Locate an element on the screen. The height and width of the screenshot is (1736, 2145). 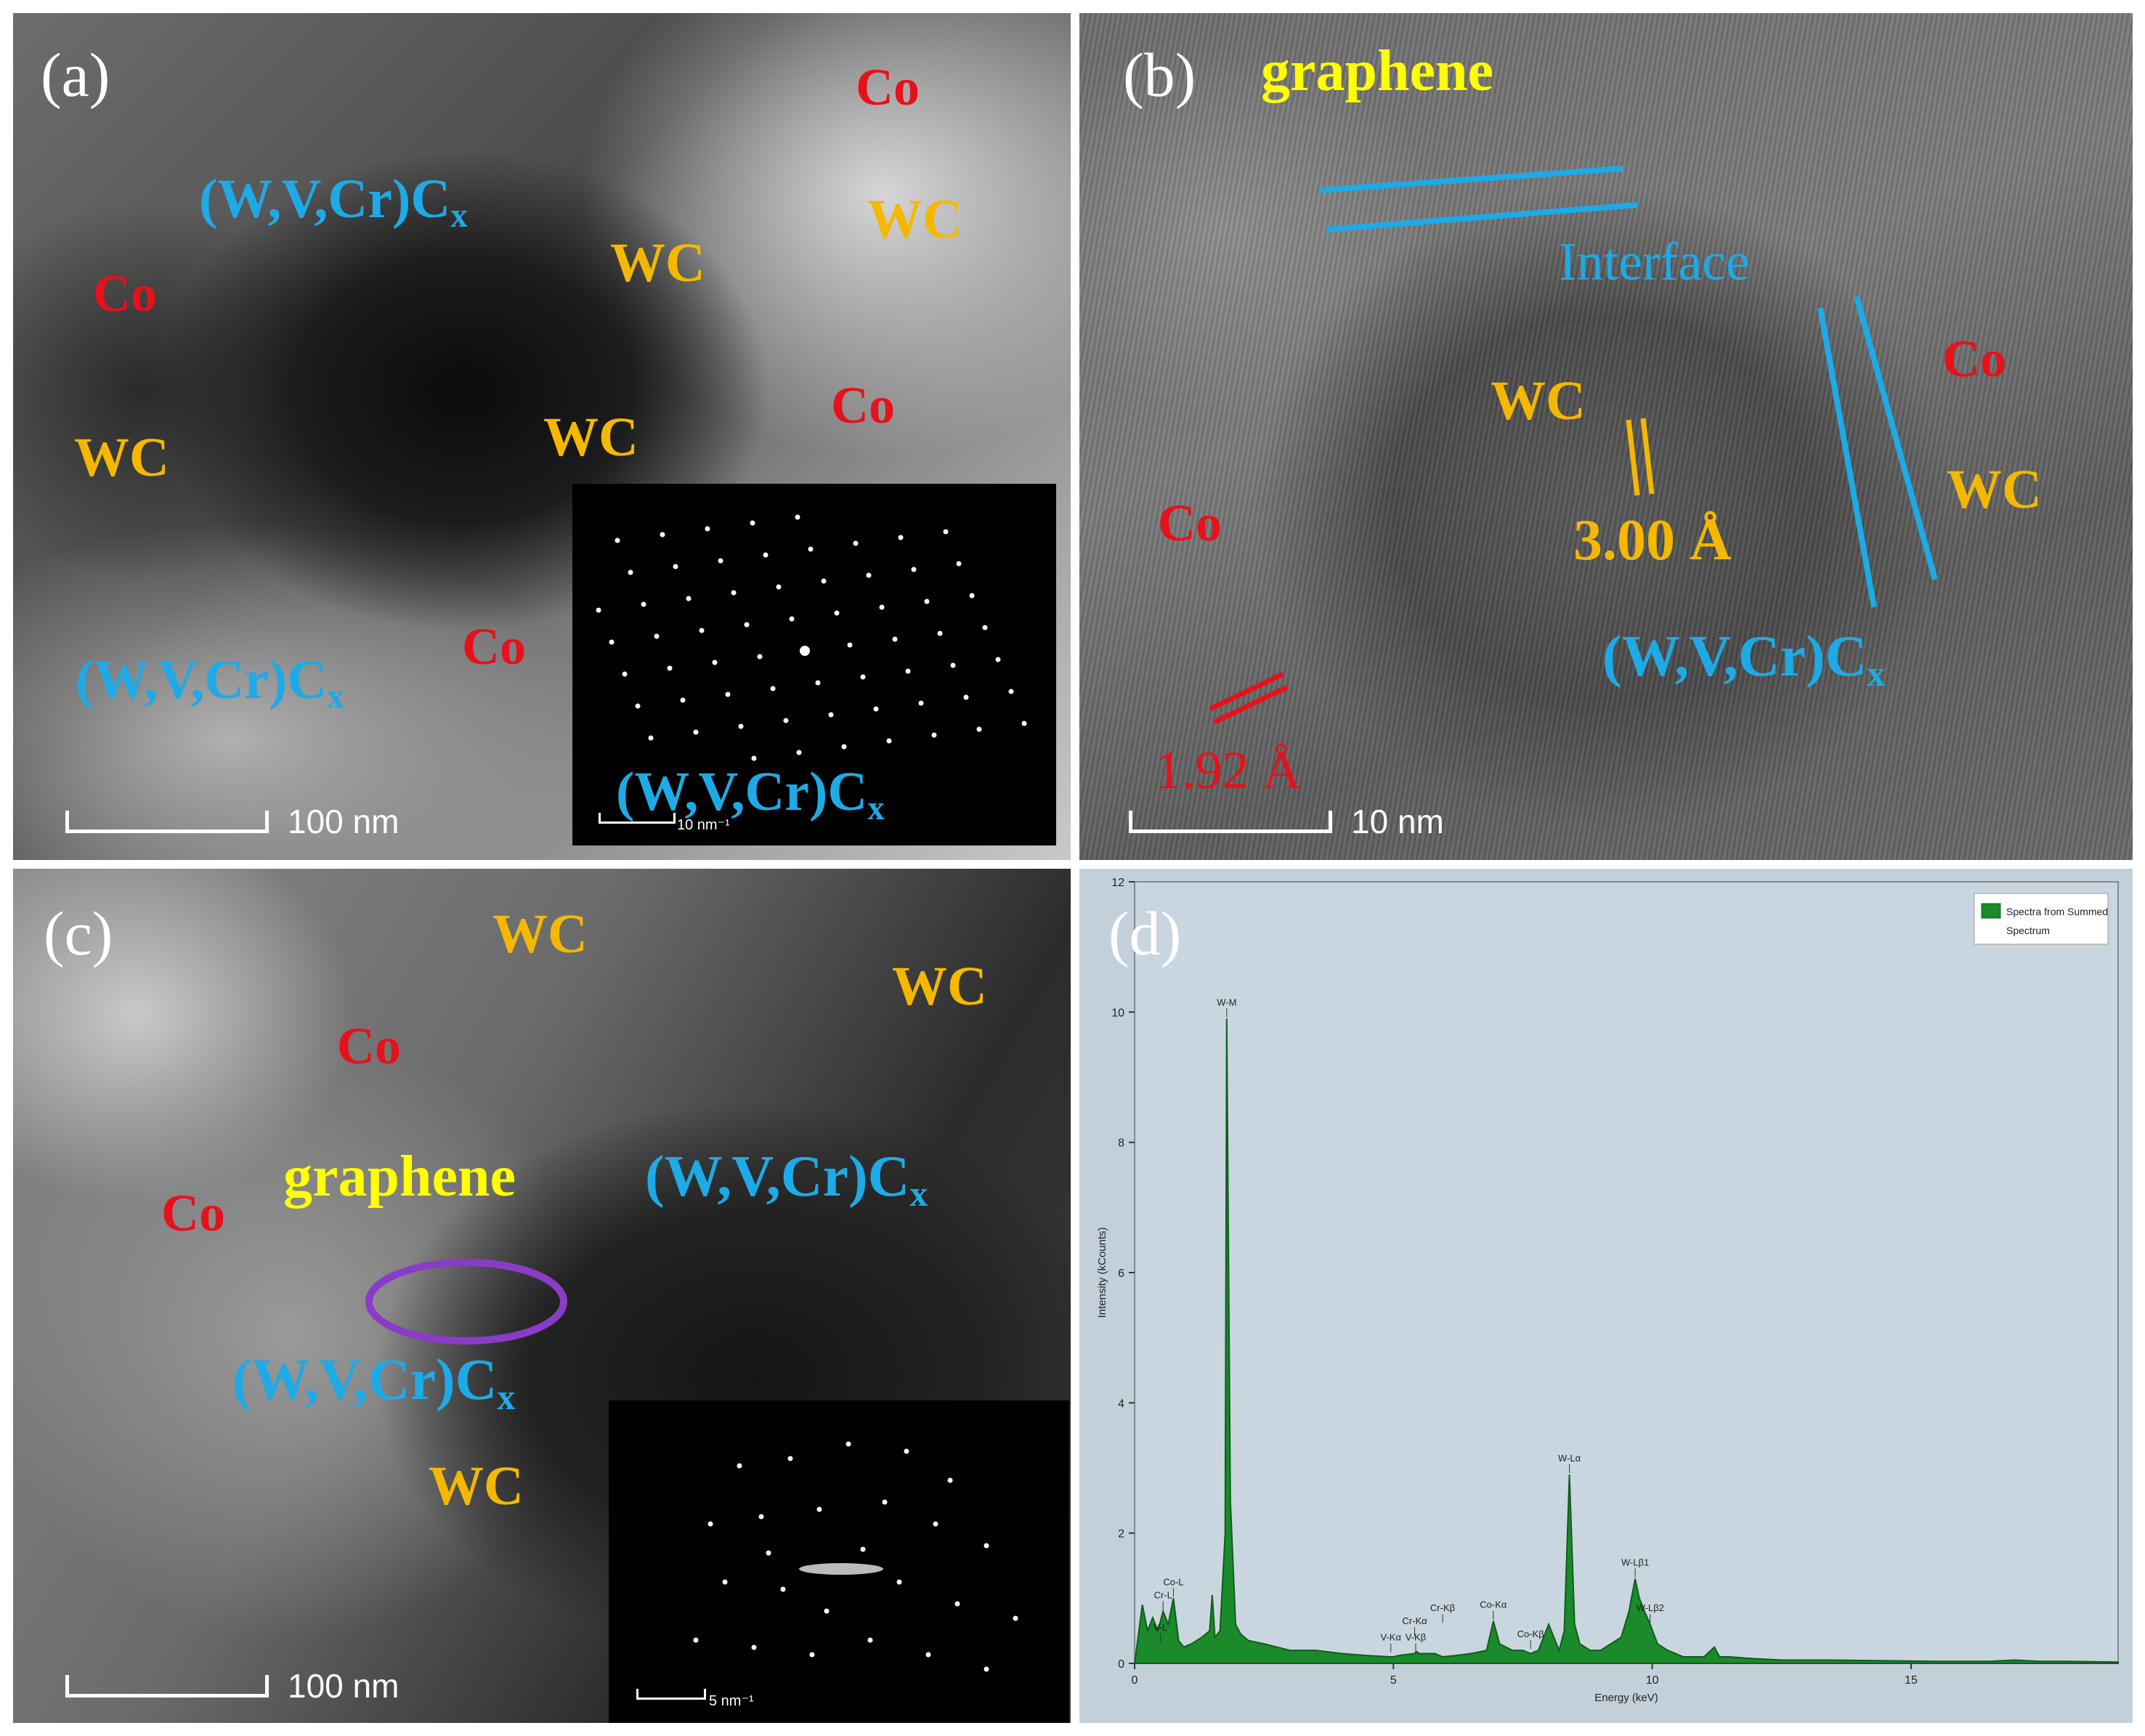
peak-label: W-Lβ1 is located at coordinates (1635, 1562).